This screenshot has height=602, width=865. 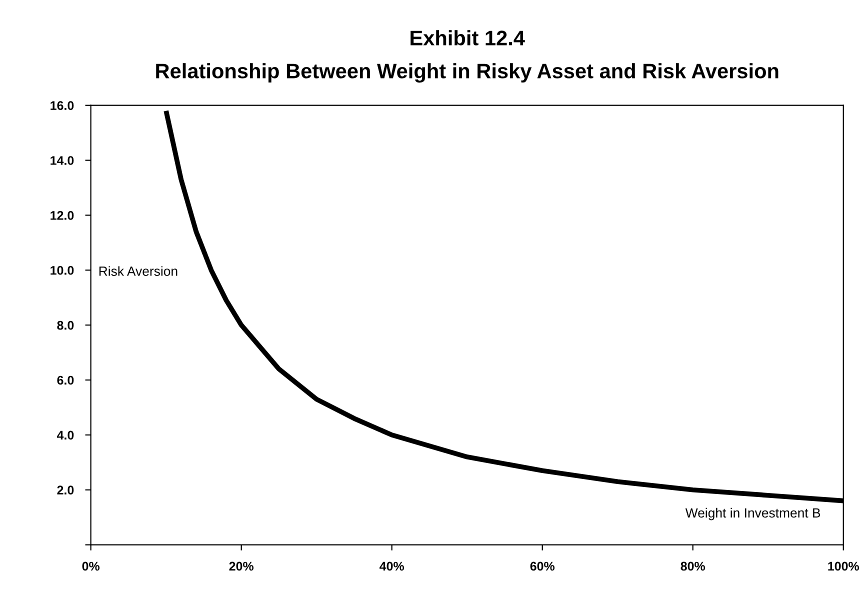 I want to click on y-tick-label: 14.0, so click(x=62, y=160).